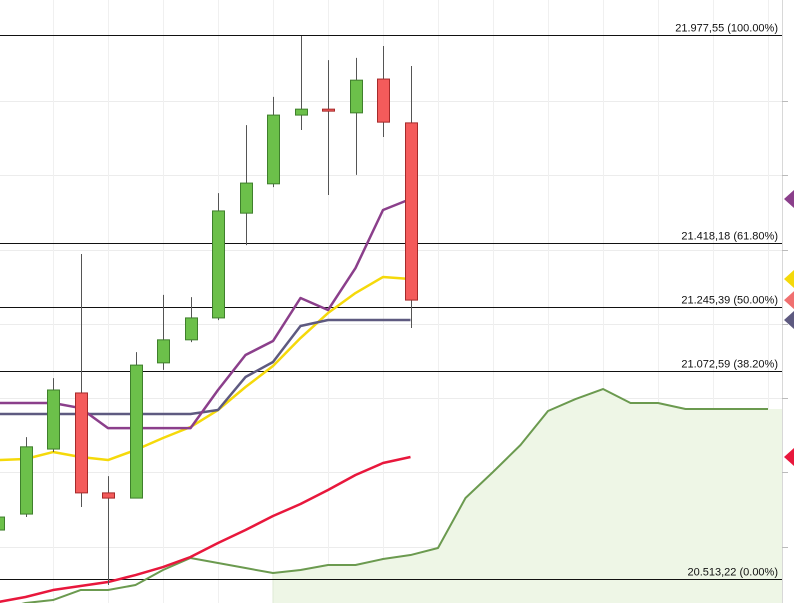 Image resolution: width=794 pixels, height=603 pixels. What do you see at coordinates (729, 301) in the screenshot?
I see `level-label: 21.245,39 (50.00%)` at bounding box center [729, 301].